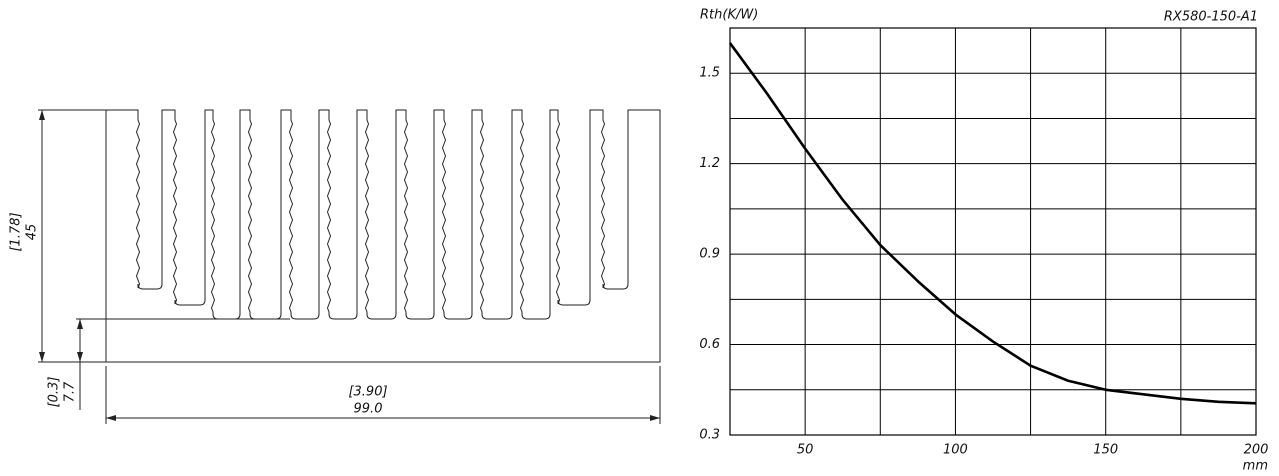 The height and width of the screenshot is (476, 1279). I want to click on dim-mm: 7.7, so click(70, 391).